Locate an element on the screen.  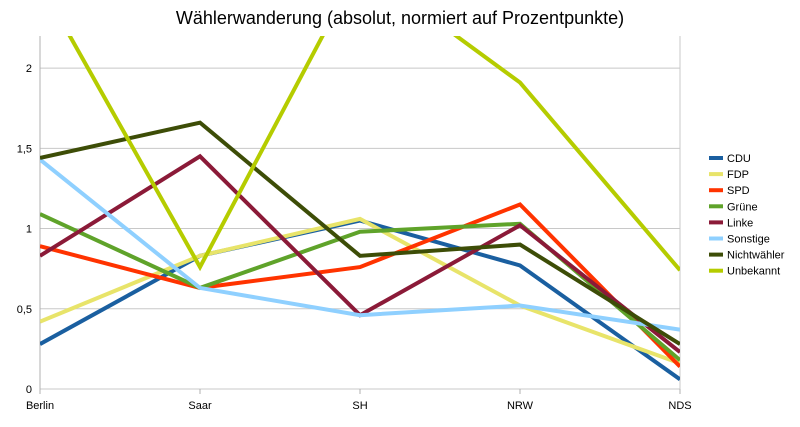
y-tick-label: 0 is located at coordinates (29, 390).